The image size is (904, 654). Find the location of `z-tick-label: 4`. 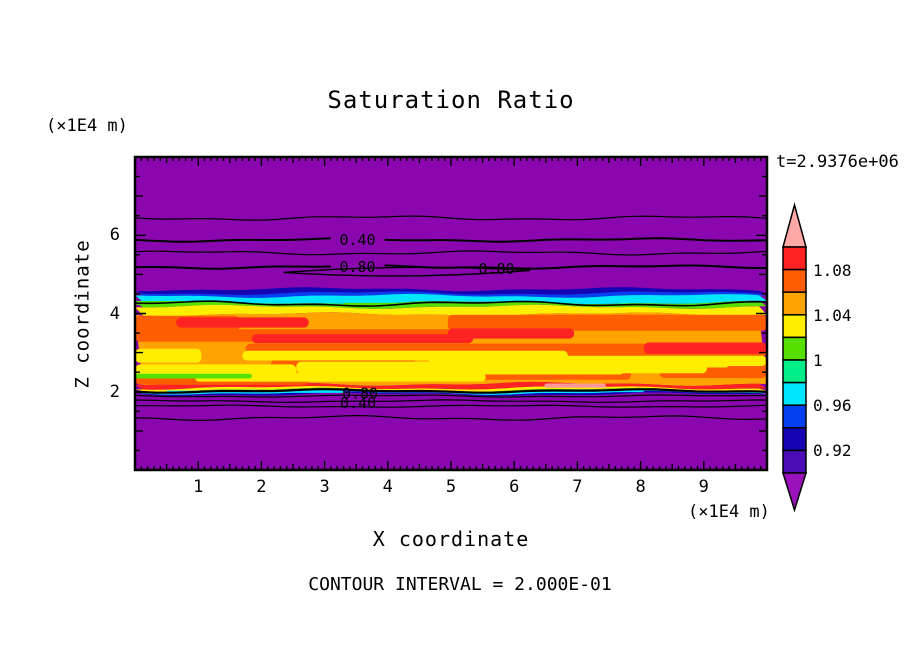

z-tick-label: 4 is located at coordinates (114, 313).